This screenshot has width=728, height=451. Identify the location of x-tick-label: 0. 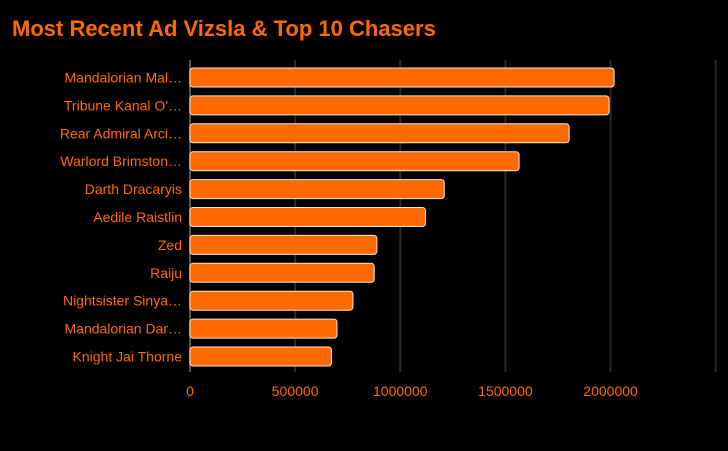
(190, 391).